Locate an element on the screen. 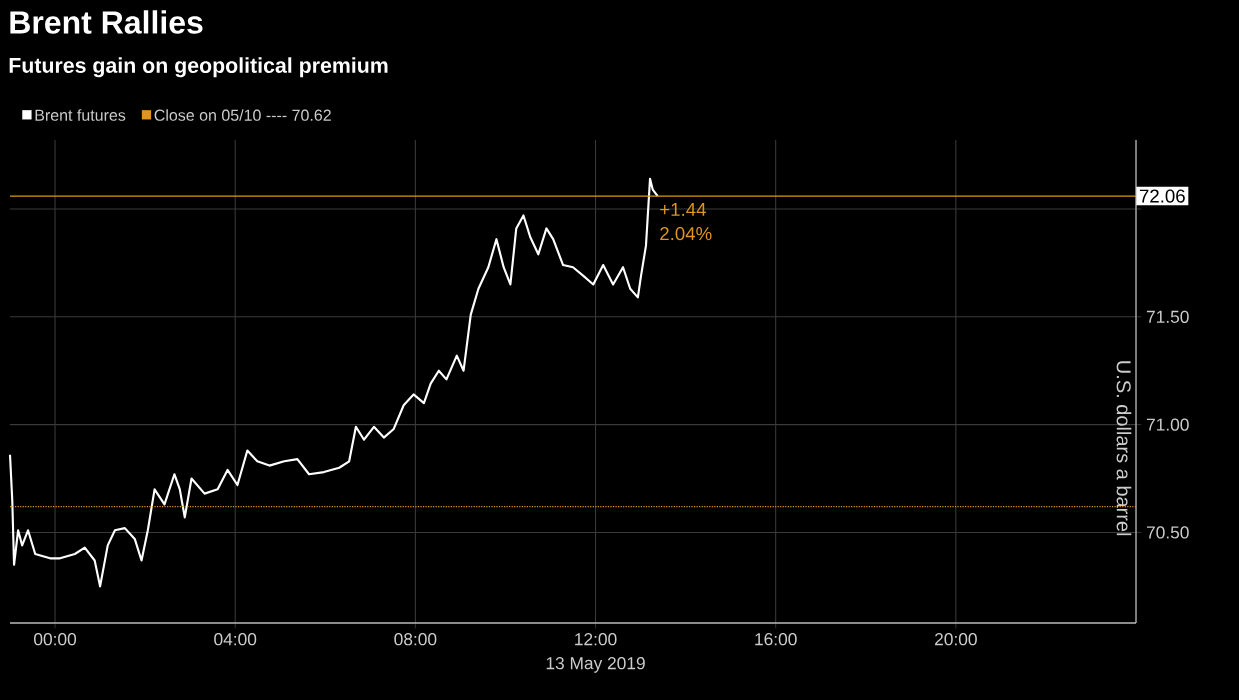 The height and width of the screenshot is (700, 1239). annotation: 2.04% is located at coordinates (686, 233).